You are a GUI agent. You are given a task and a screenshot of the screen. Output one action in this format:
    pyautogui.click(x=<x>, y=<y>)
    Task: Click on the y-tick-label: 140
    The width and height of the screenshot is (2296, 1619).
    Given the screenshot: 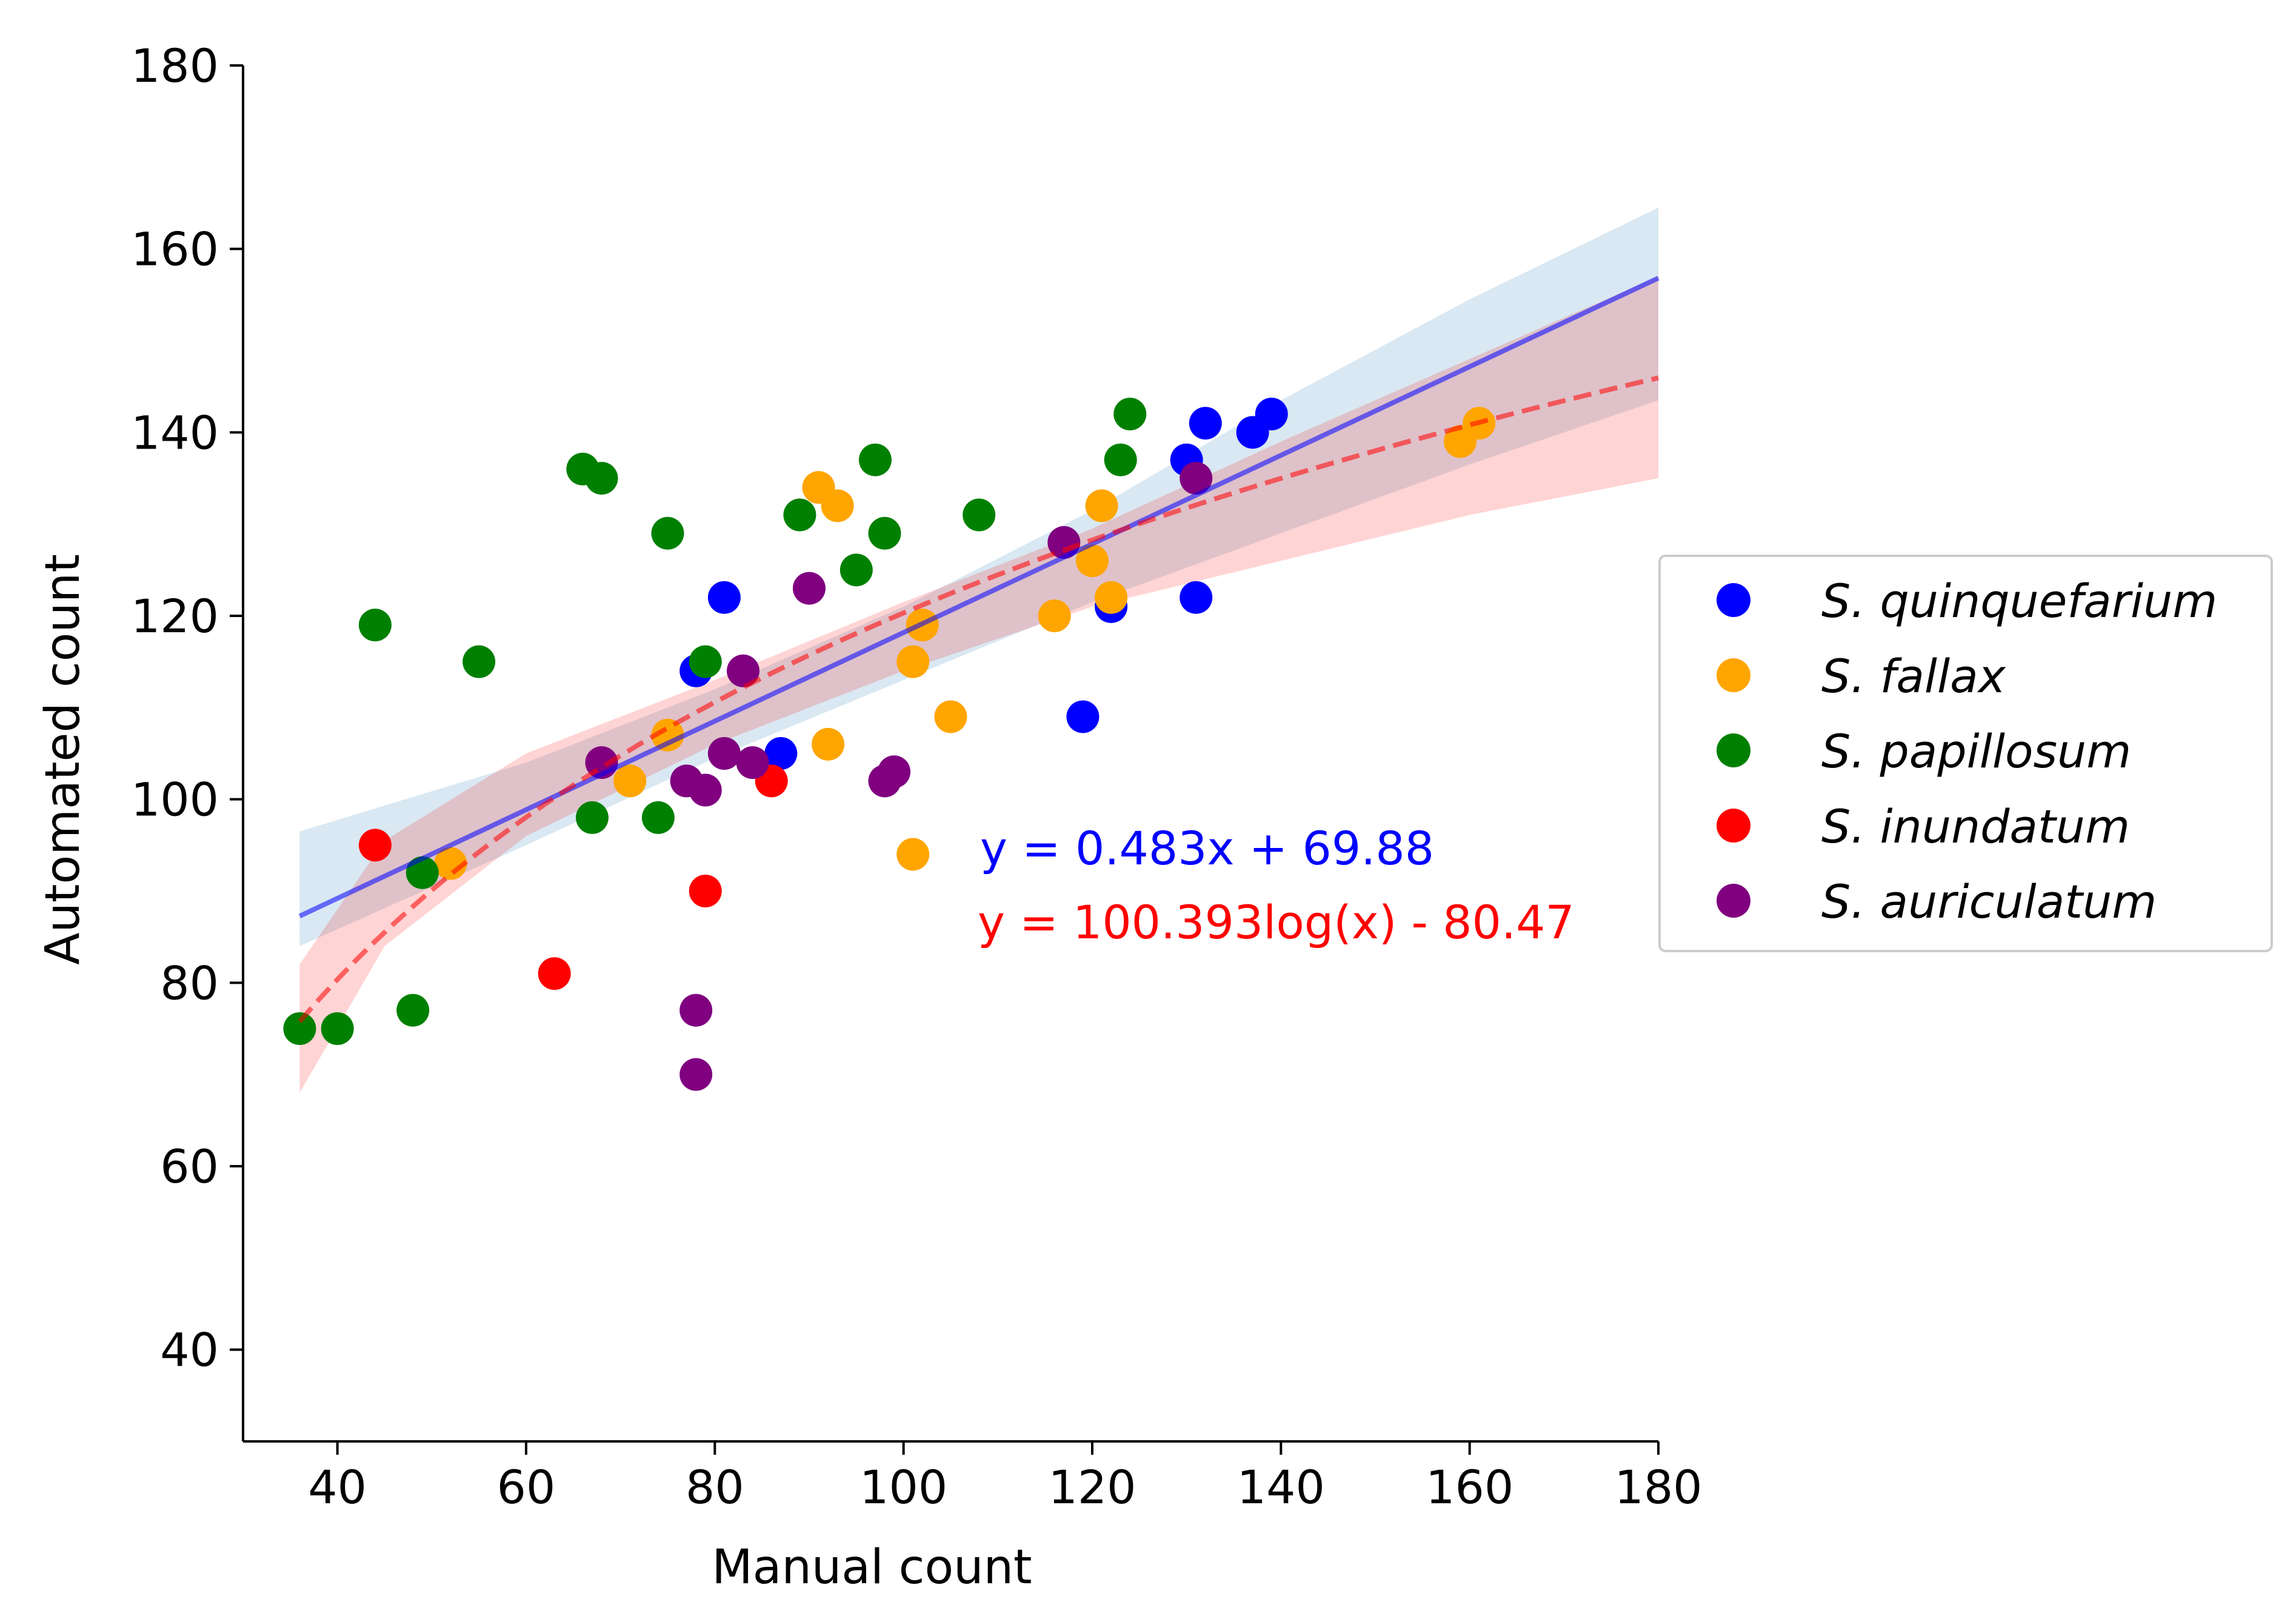 What is the action you would take?
    pyautogui.click(x=175, y=433)
    